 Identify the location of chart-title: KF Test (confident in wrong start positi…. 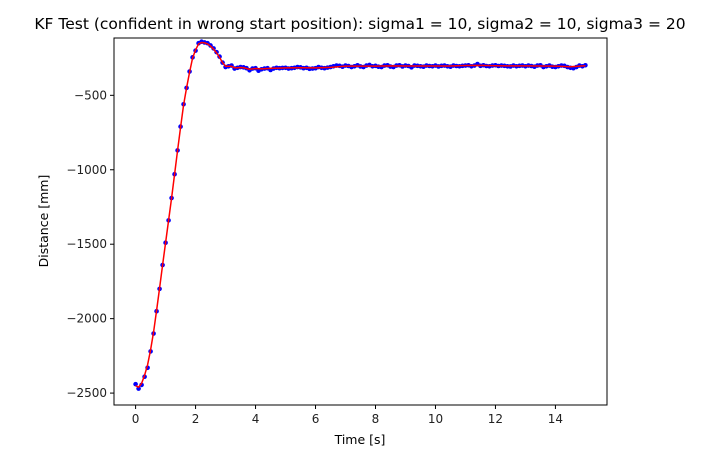
(359, 24).